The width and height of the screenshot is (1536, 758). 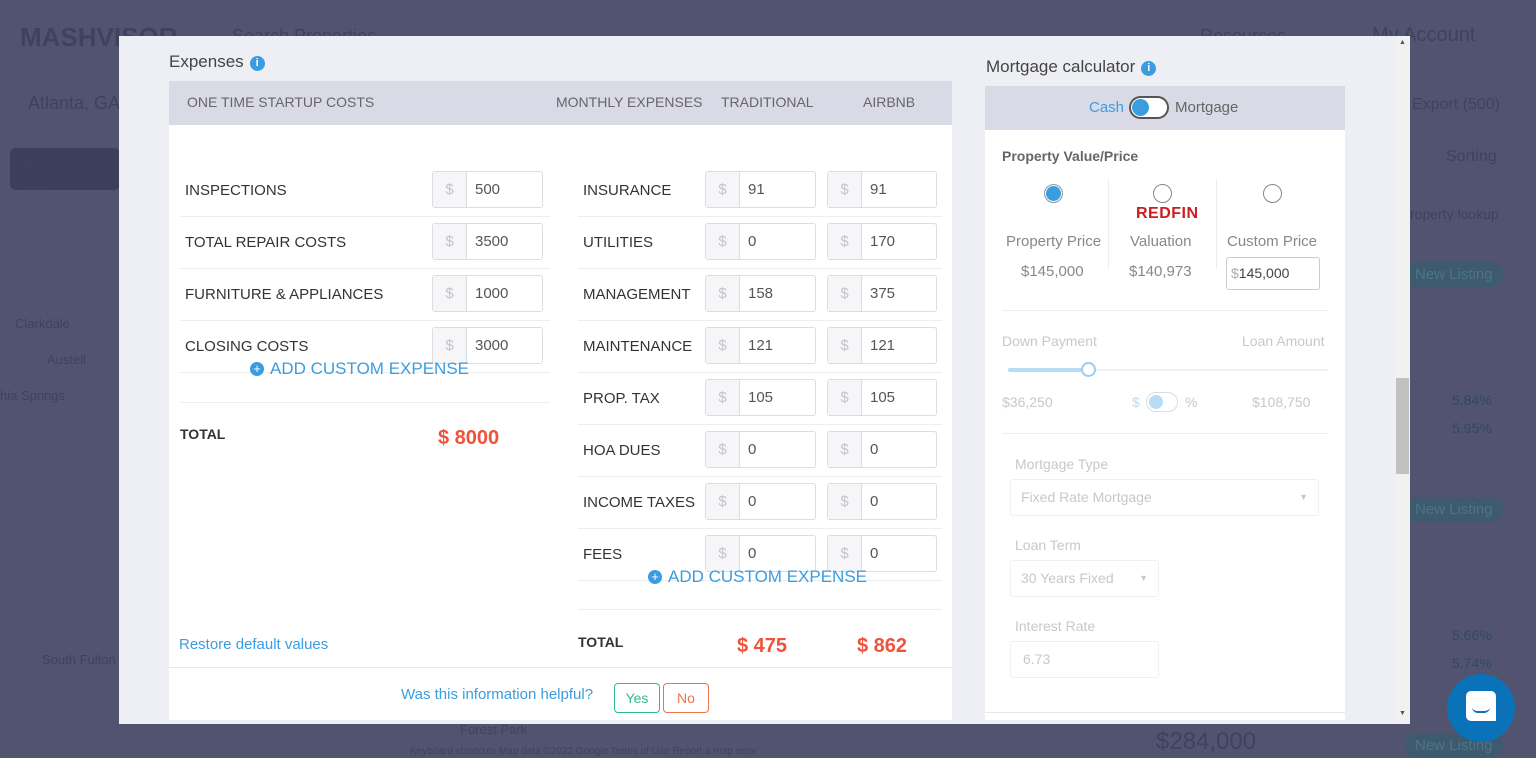 What do you see at coordinates (757, 577) in the screenshot?
I see `add-custom-monthly-expense: + ADD CUSTOM EXPENSE` at bounding box center [757, 577].